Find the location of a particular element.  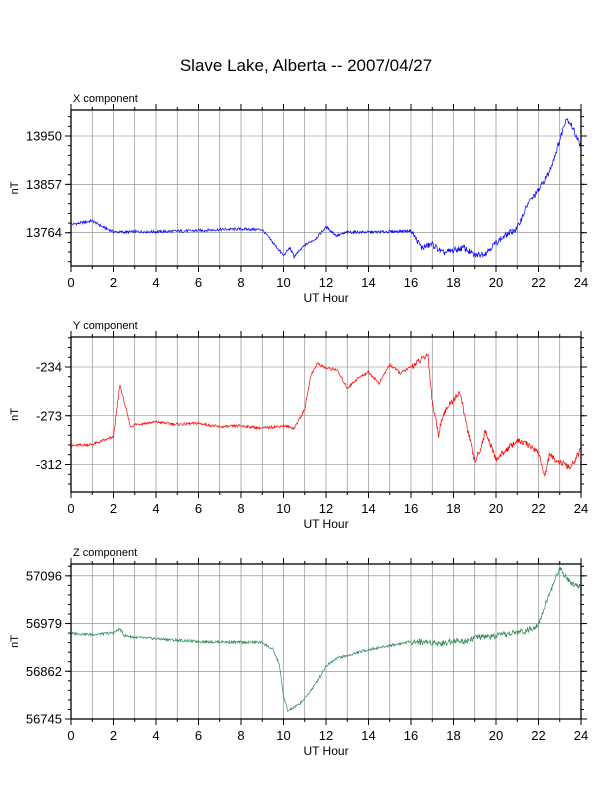

x-component-x-tick-label: 14 is located at coordinates (368, 282).